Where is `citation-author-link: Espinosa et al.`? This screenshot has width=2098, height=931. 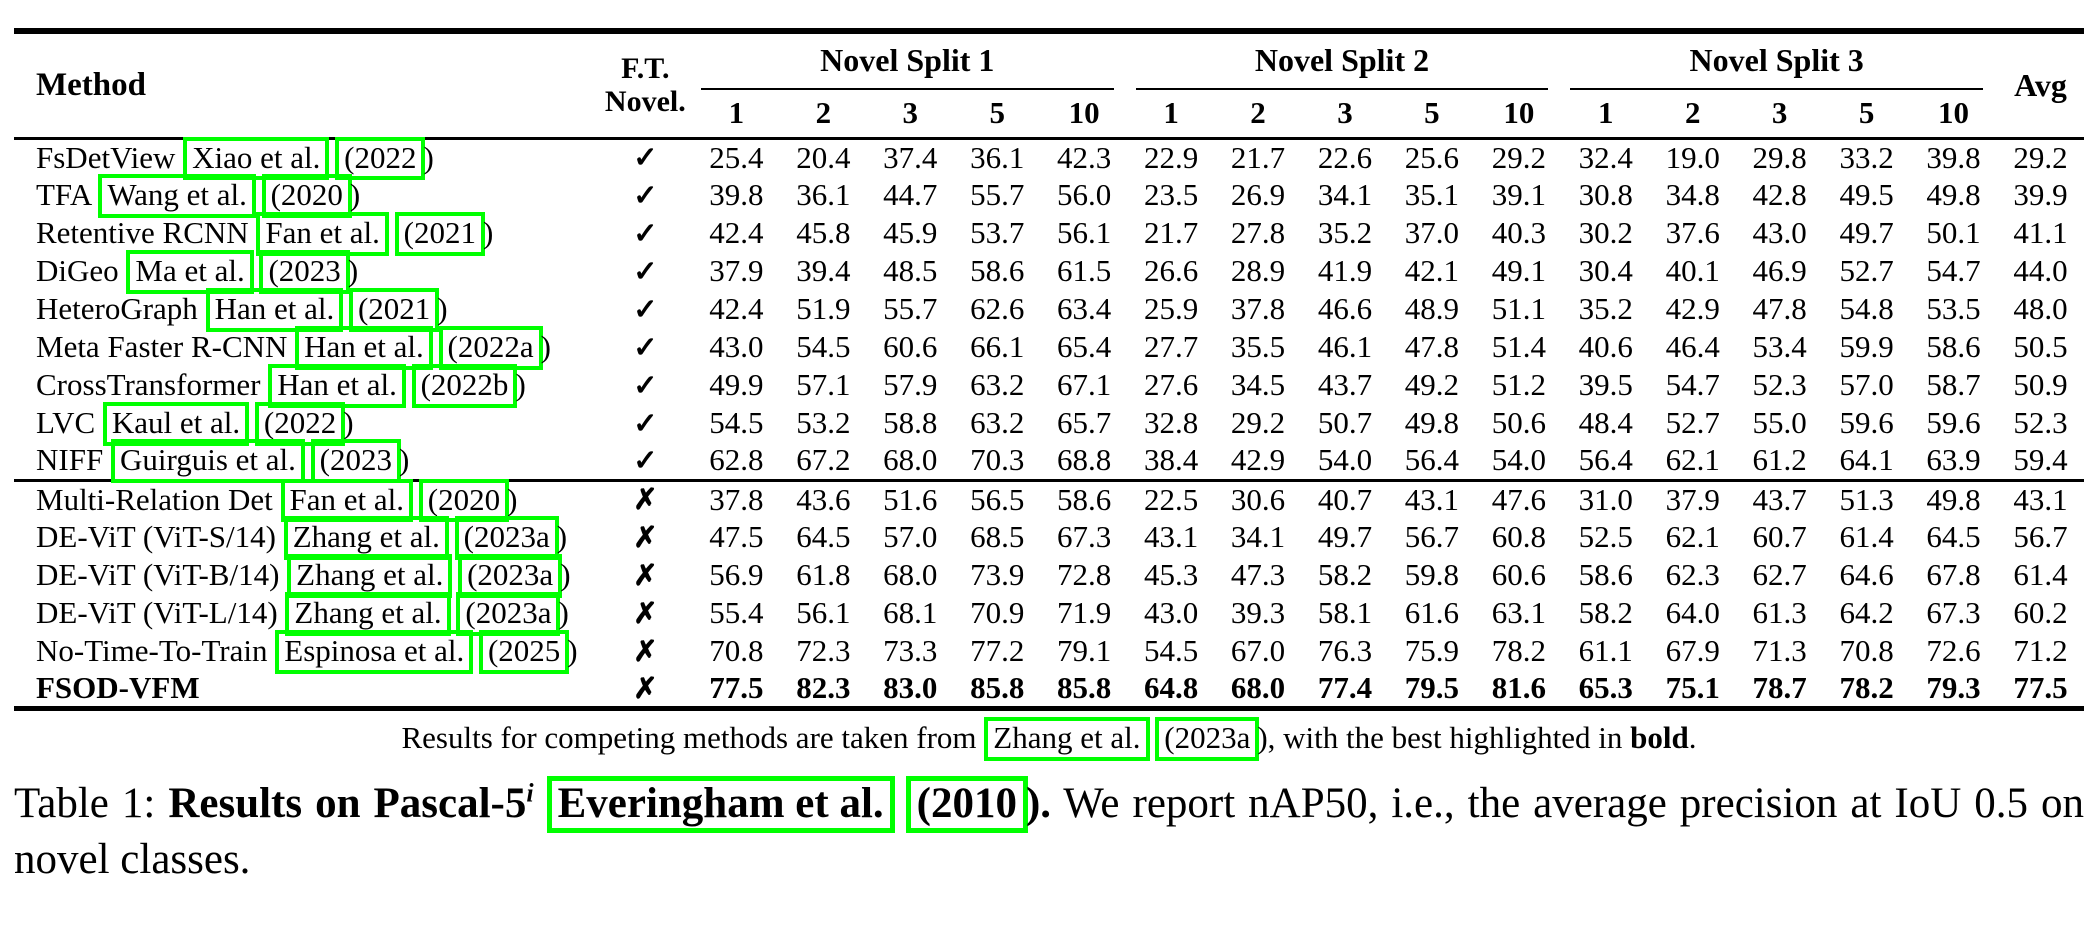 citation-author-link: Espinosa et al. is located at coordinates (374, 652).